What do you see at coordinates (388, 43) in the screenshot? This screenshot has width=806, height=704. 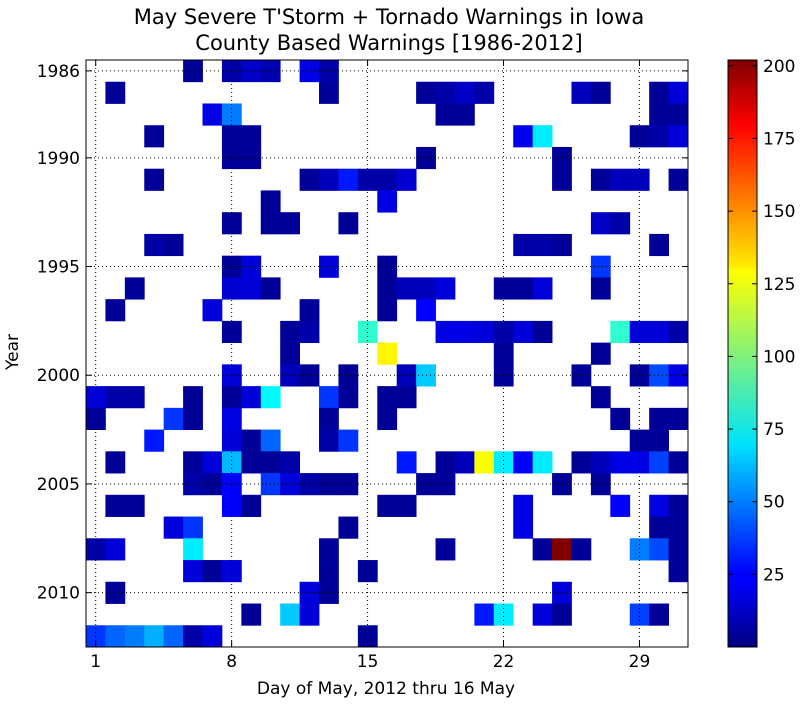 I see `chart-subtitle: County Based Warnings [1986-2012]` at bounding box center [388, 43].